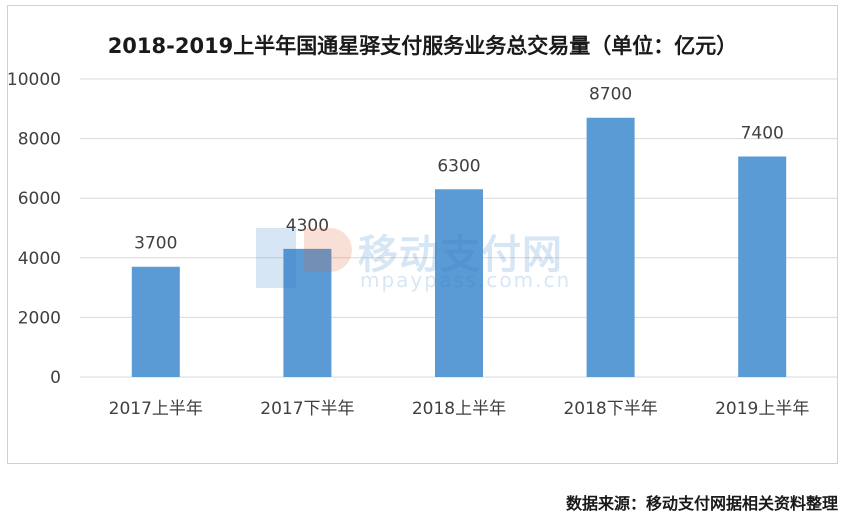 The image size is (846, 520). What do you see at coordinates (55, 378) in the screenshot?
I see `y-tick-label: 0` at bounding box center [55, 378].